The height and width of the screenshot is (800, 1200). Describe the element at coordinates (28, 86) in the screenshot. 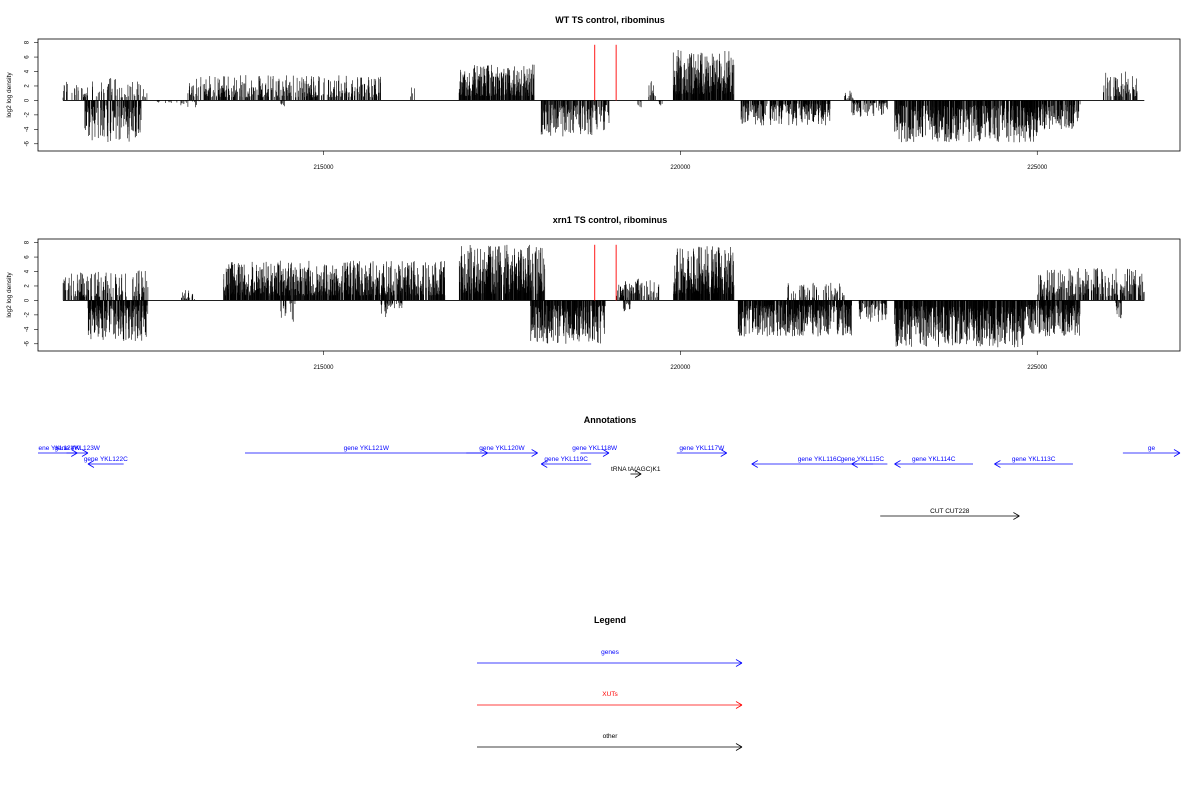

I see `wt-y-tick-label: 2` at that location.